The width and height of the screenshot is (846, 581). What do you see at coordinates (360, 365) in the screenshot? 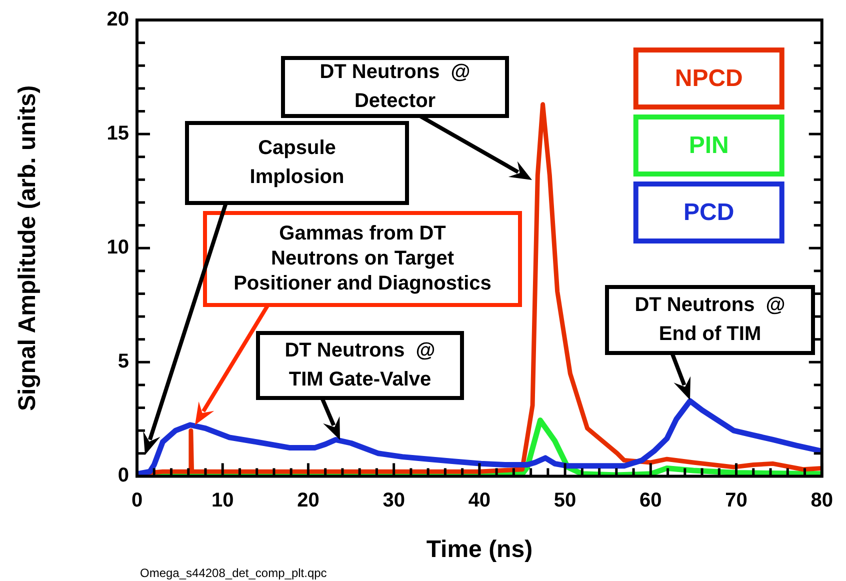
I see `annotation: DT Neutrons @ TIM Gate-Valve` at bounding box center [360, 365].